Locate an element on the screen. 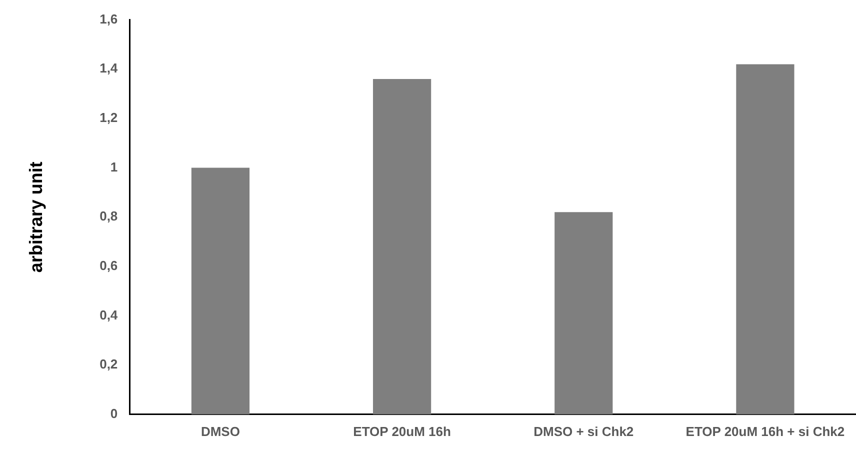 This screenshot has width=856, height=454. x-tick-label: DMSO + si Chk2 is located at coordinates (584, 431).